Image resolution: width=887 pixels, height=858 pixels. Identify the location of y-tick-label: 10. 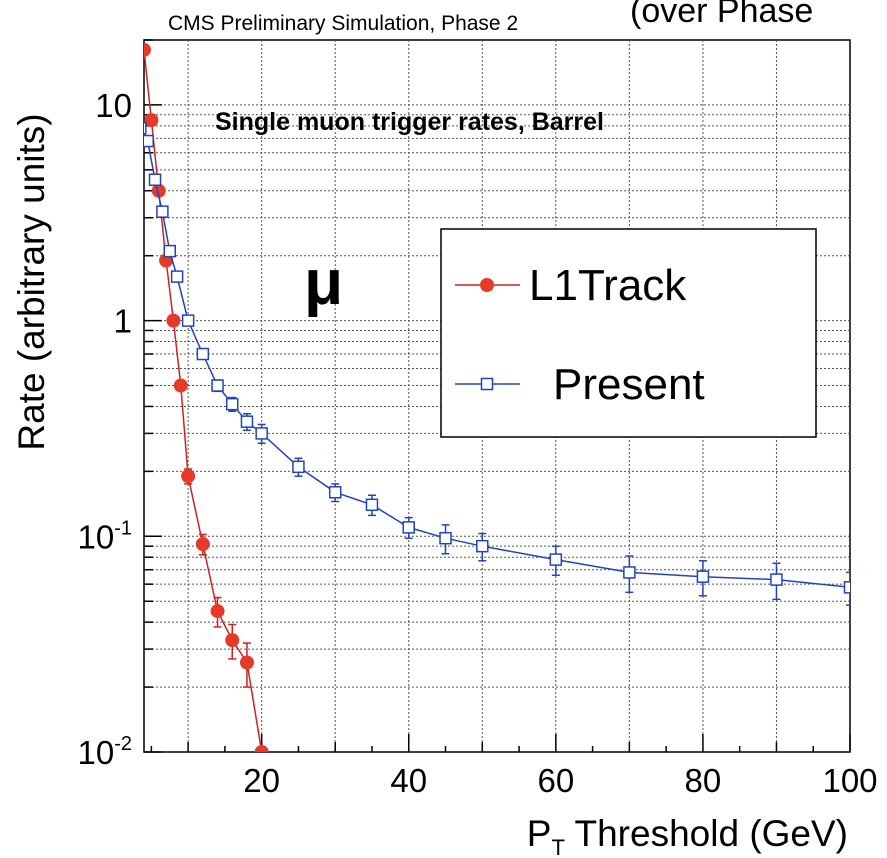
(113, 105).